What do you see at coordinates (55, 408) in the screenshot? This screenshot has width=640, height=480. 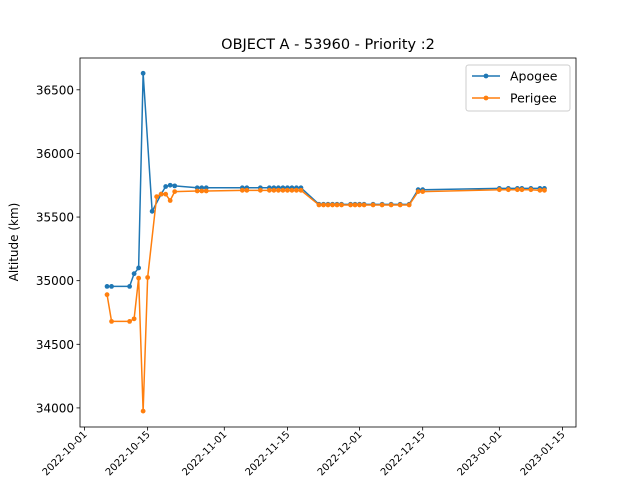 I see `y-tick-label: 34000` at bounding box center [55, 408].